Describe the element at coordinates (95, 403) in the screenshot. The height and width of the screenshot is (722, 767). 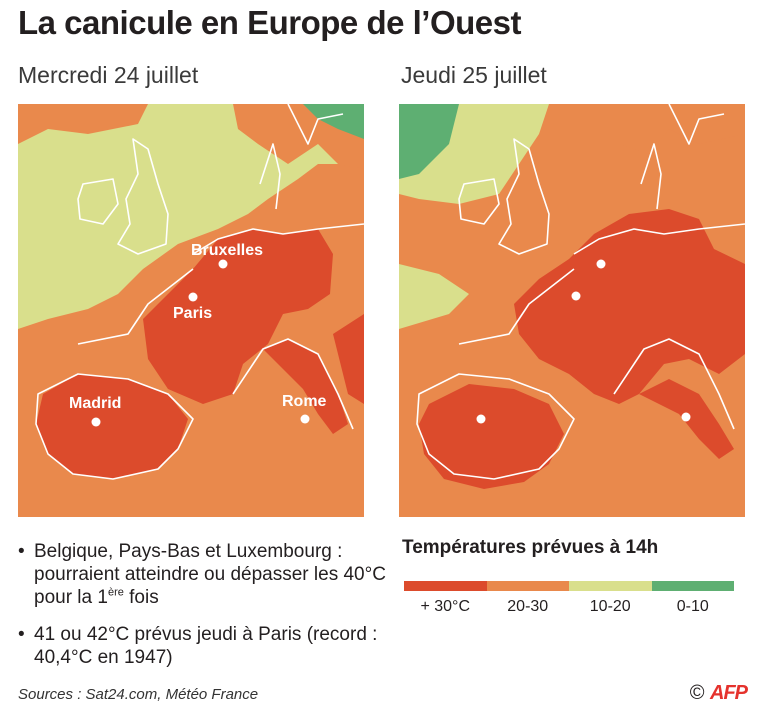
I see `city-label-madrid: Madrid` at that location.